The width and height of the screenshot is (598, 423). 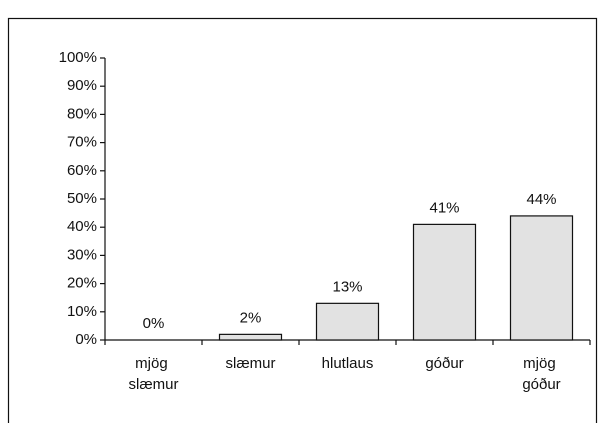 What do you see at coordinates (153, 374) in the screenshot?
I see `x-tick-label: mjög slæmur` at bounding box center [153, 374].